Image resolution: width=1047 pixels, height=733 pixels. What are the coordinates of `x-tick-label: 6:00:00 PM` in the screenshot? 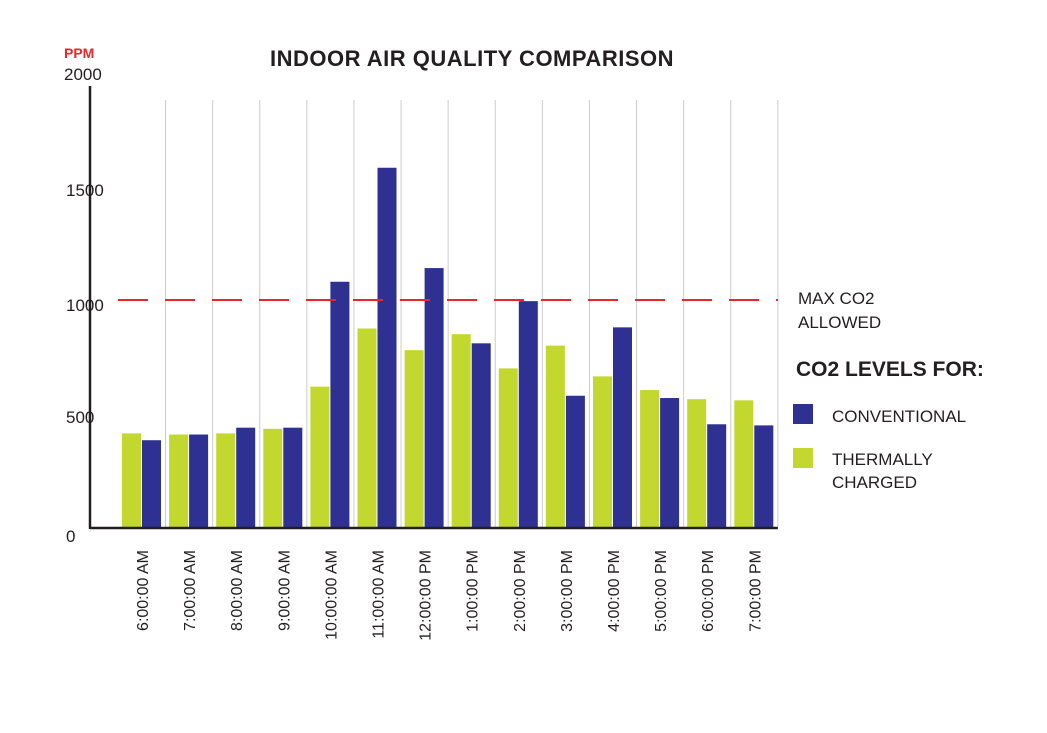 It's located at (708, 591).